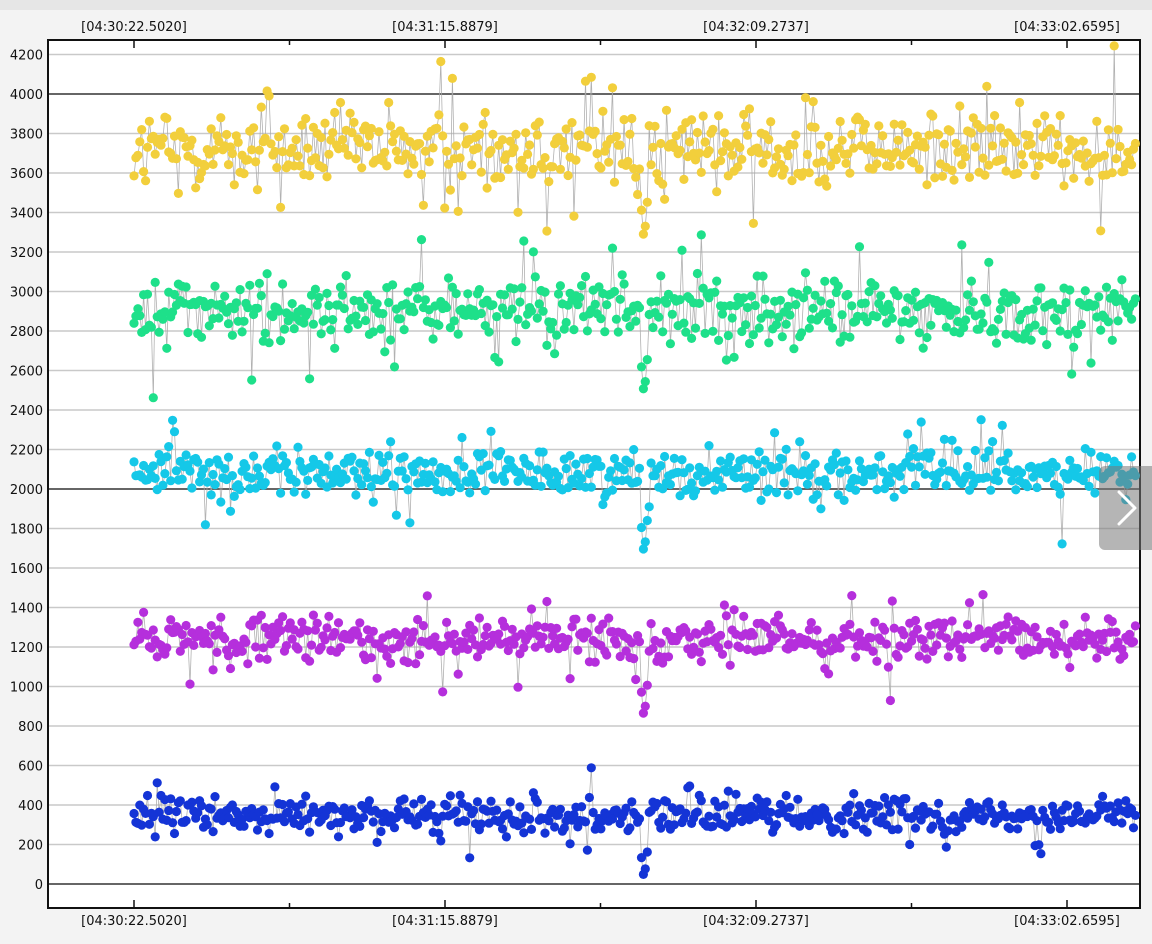 This screenshot has width=1152, height=944. What do you see at coordinates (576, 5) in the screenshot?
I see `top-strip` at bounding box center [576, 5].